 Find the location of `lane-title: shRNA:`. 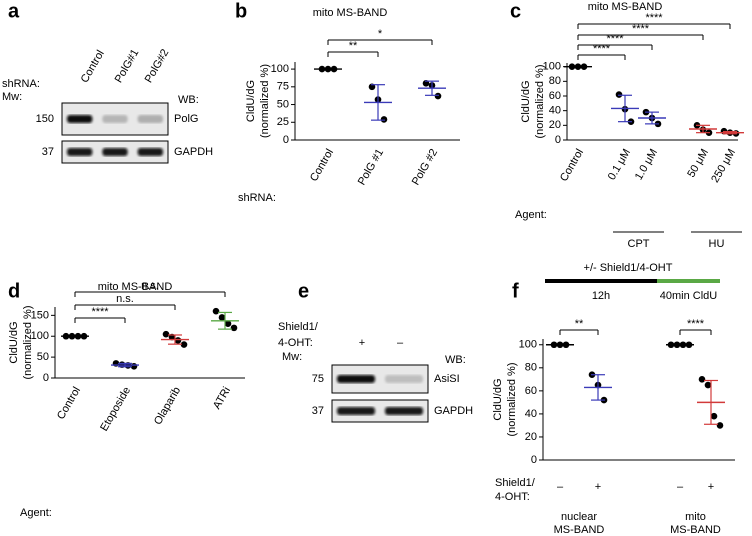

lane-title: shRNA: is located at coordinates (21, 84).